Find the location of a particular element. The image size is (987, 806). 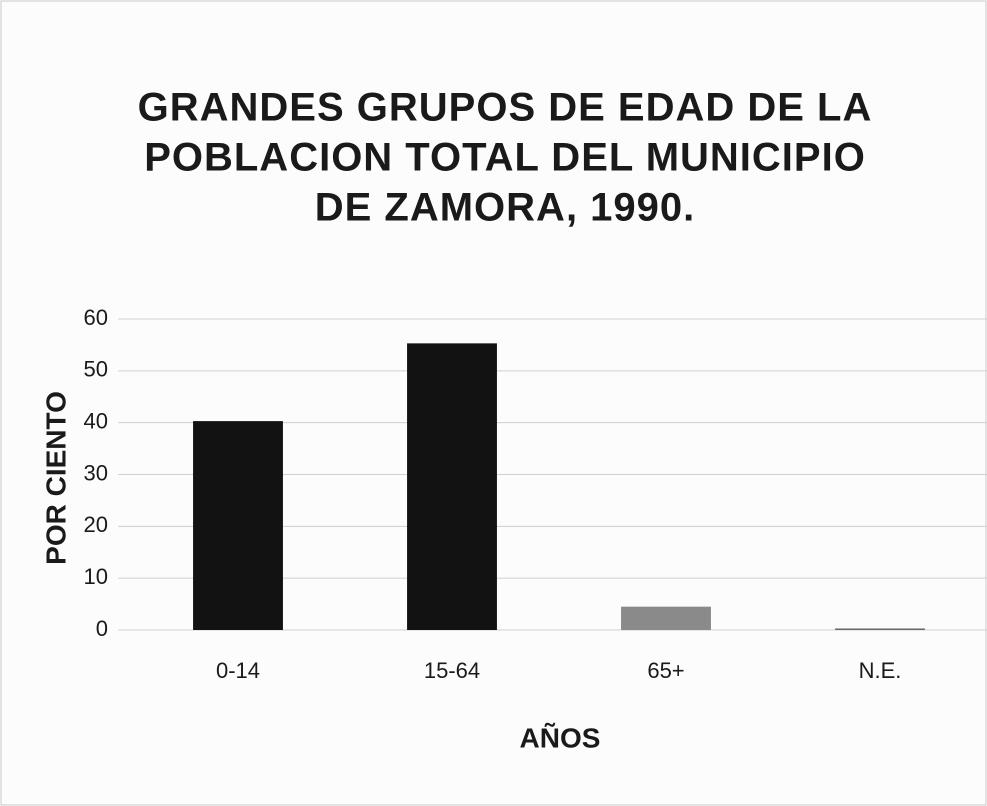

x-axis-title: AÑOS is located at coordinates (560, 737).